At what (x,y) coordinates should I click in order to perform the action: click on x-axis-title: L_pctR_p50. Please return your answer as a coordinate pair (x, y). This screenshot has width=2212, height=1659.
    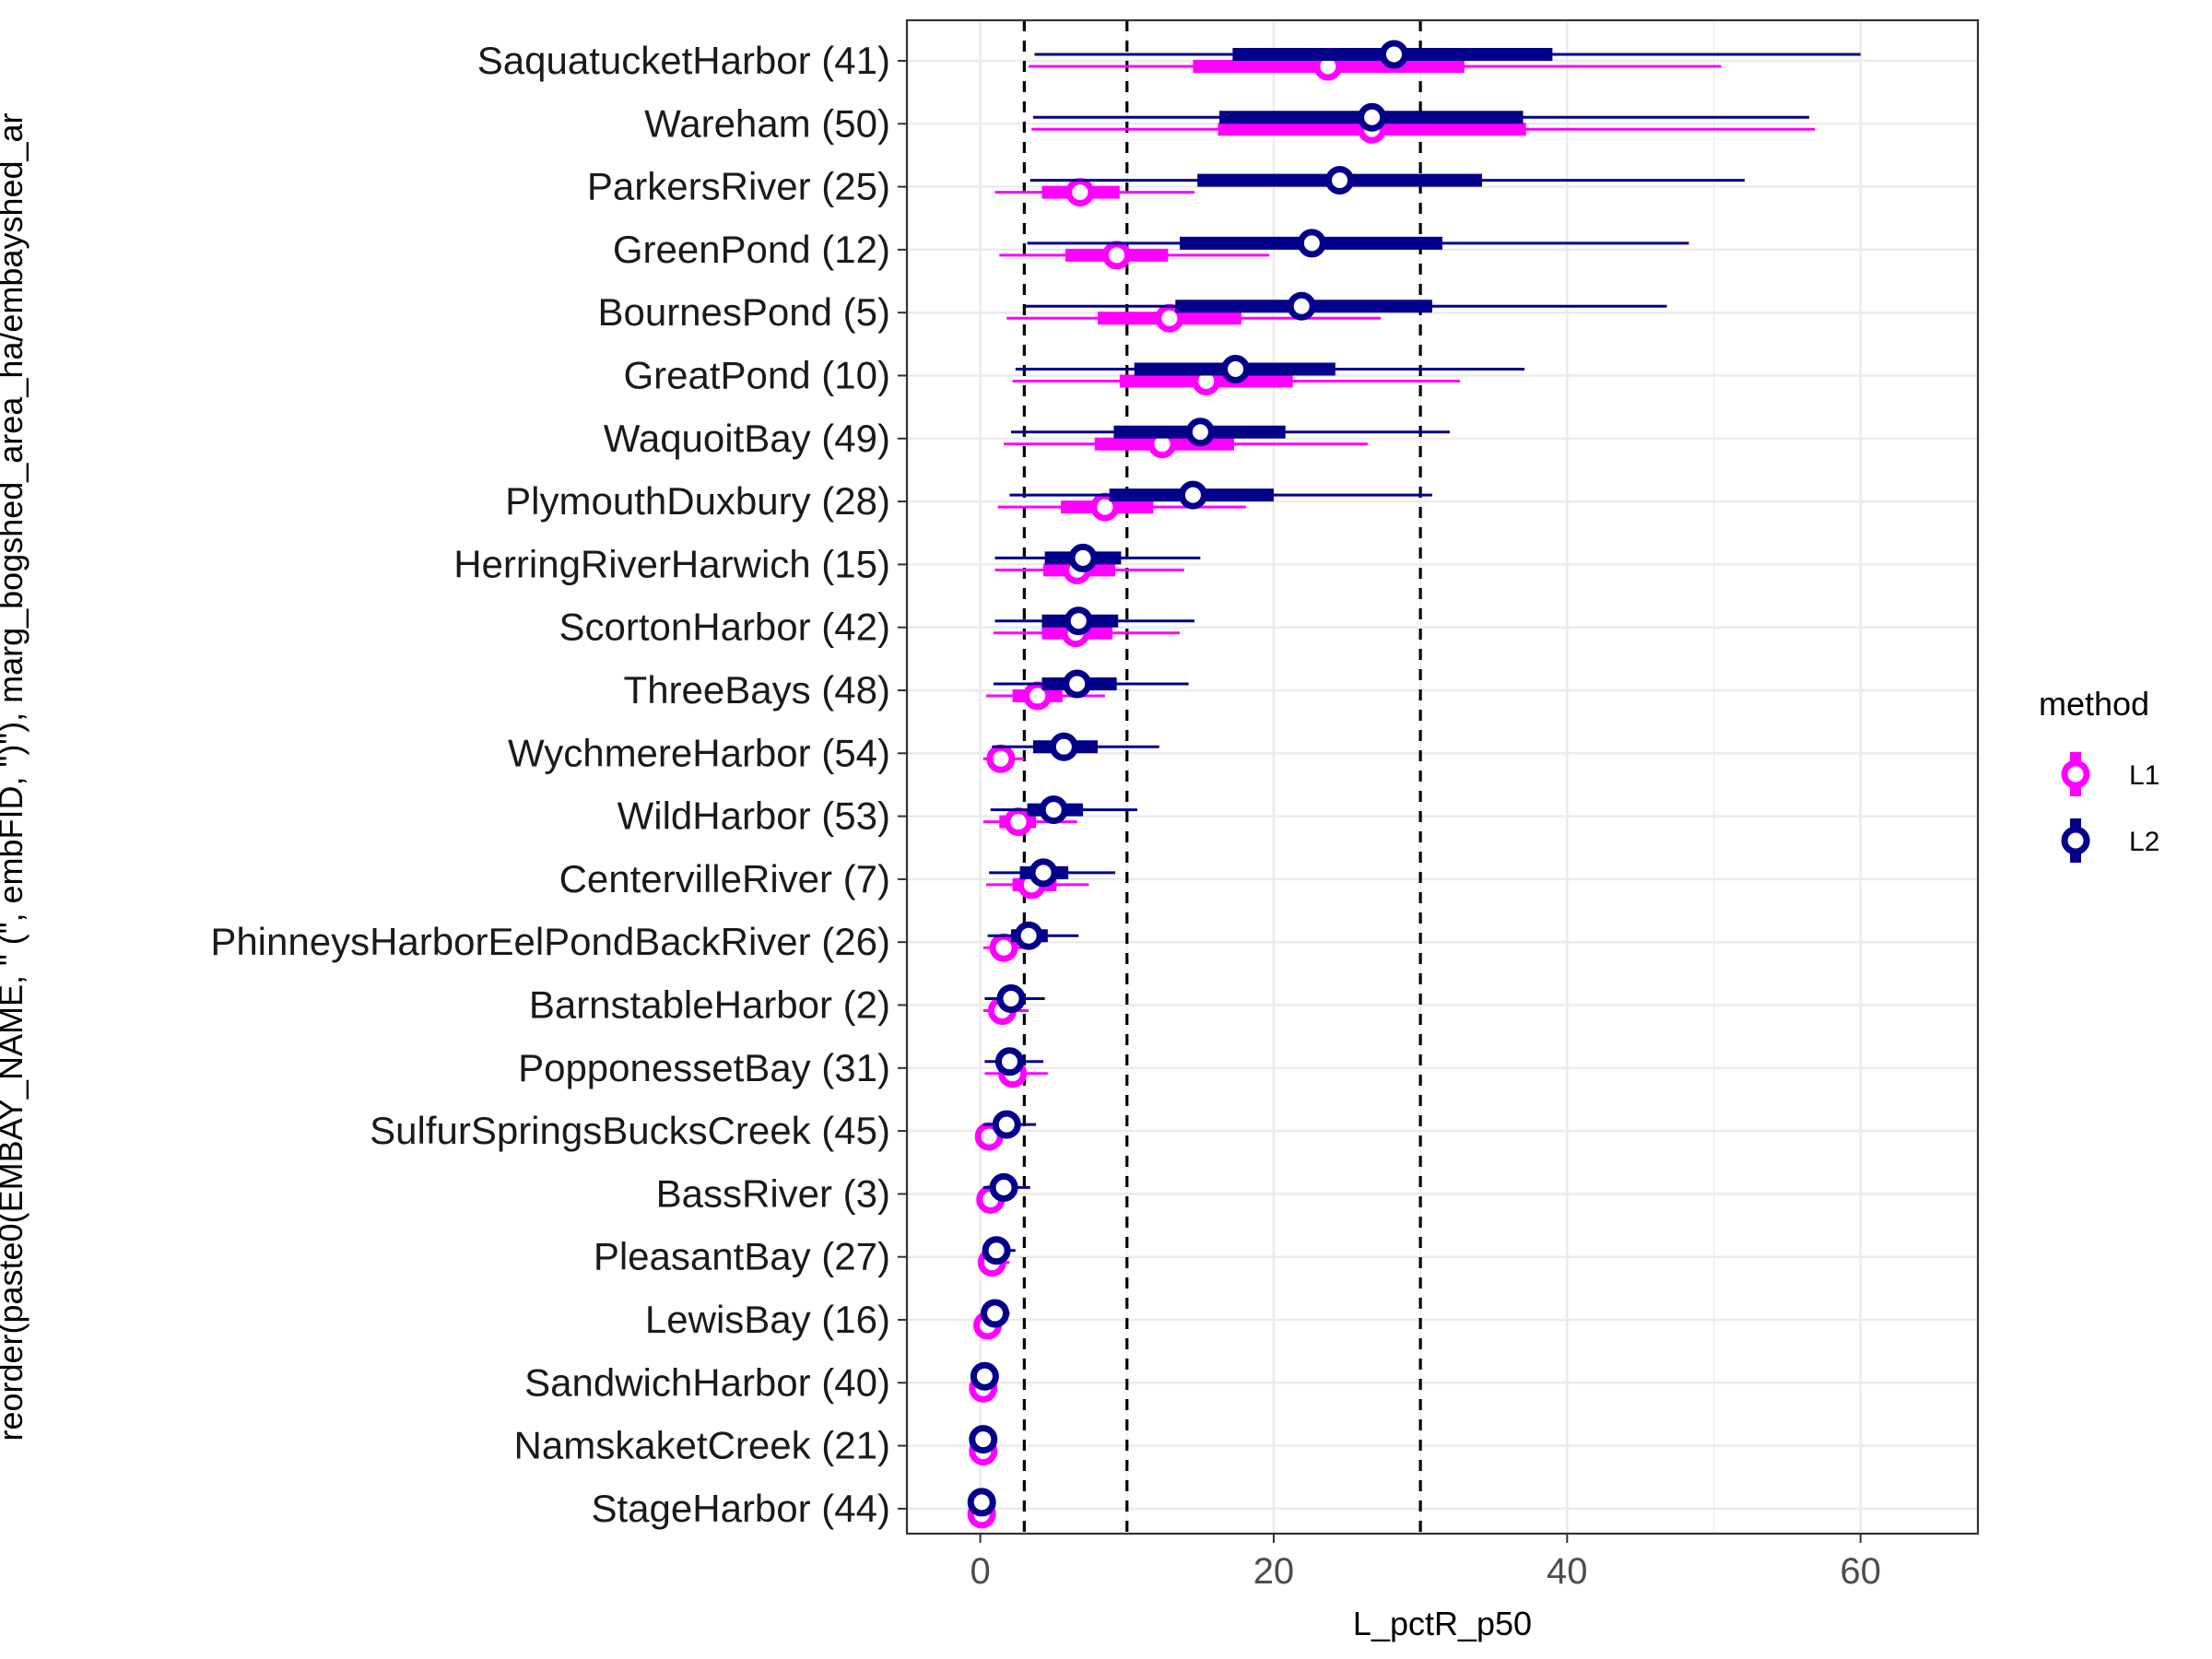
    Looking at the image, I should click on (1442, 1623).